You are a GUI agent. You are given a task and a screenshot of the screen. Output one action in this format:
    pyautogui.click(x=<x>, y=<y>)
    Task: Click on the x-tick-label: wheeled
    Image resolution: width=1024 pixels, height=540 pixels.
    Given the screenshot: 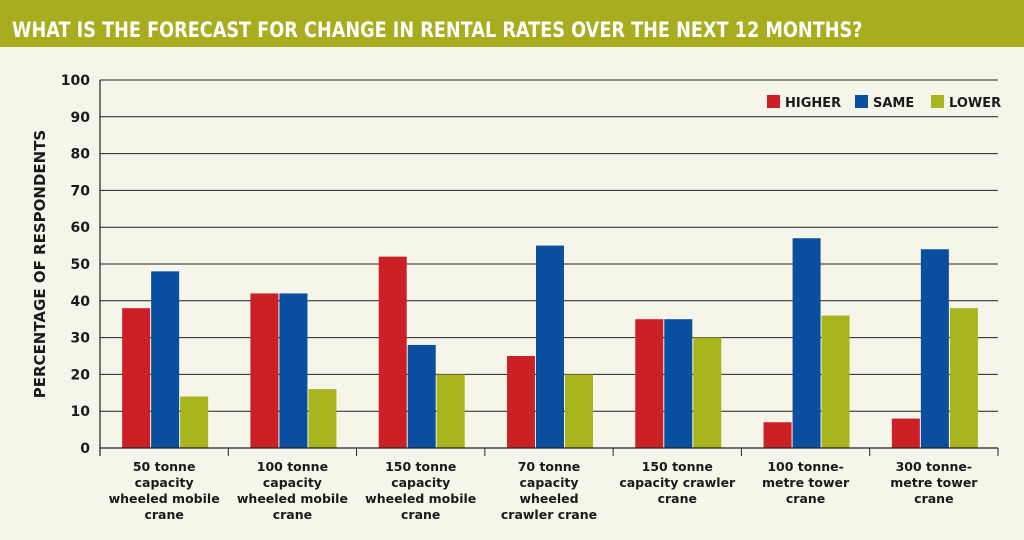 What is the action you would take?
    pyautogui.click(x=548, y=498)
    